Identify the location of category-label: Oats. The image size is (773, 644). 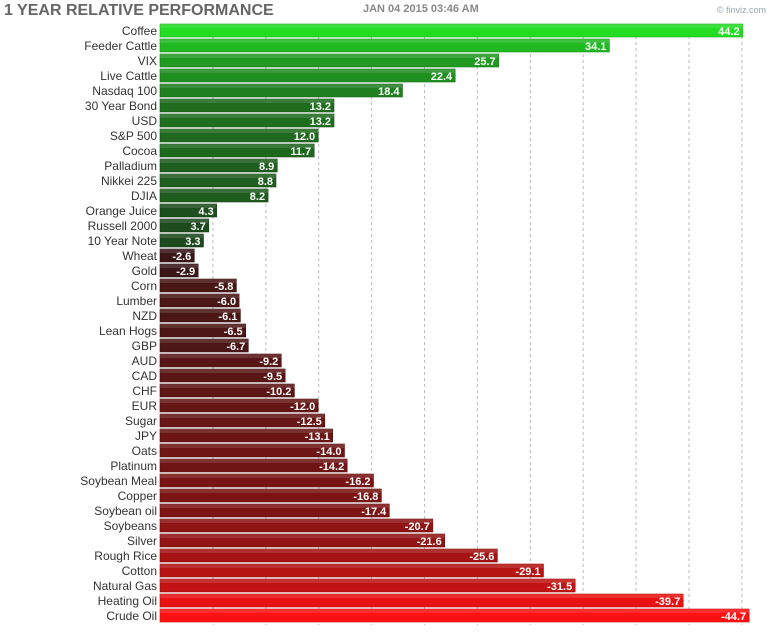
(144, 451).